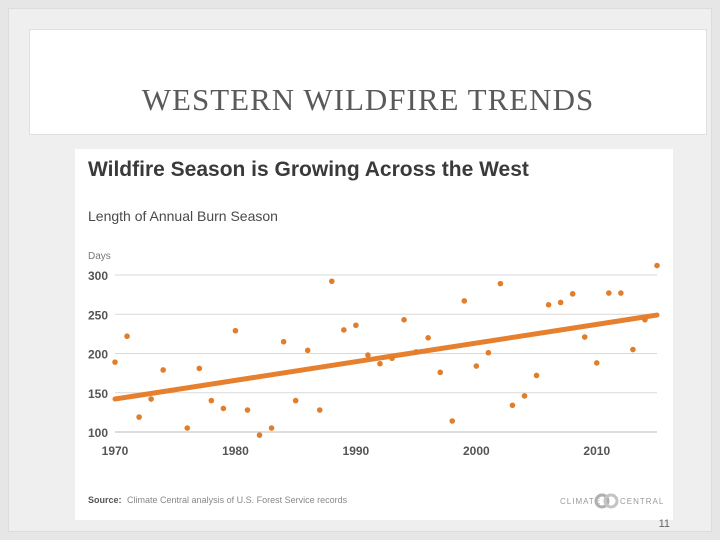 The width and height of the screenshot is (720, 540). Describe the element at coordinates (271, 428) in the screenshot. I see `data-point-1983` at that location.